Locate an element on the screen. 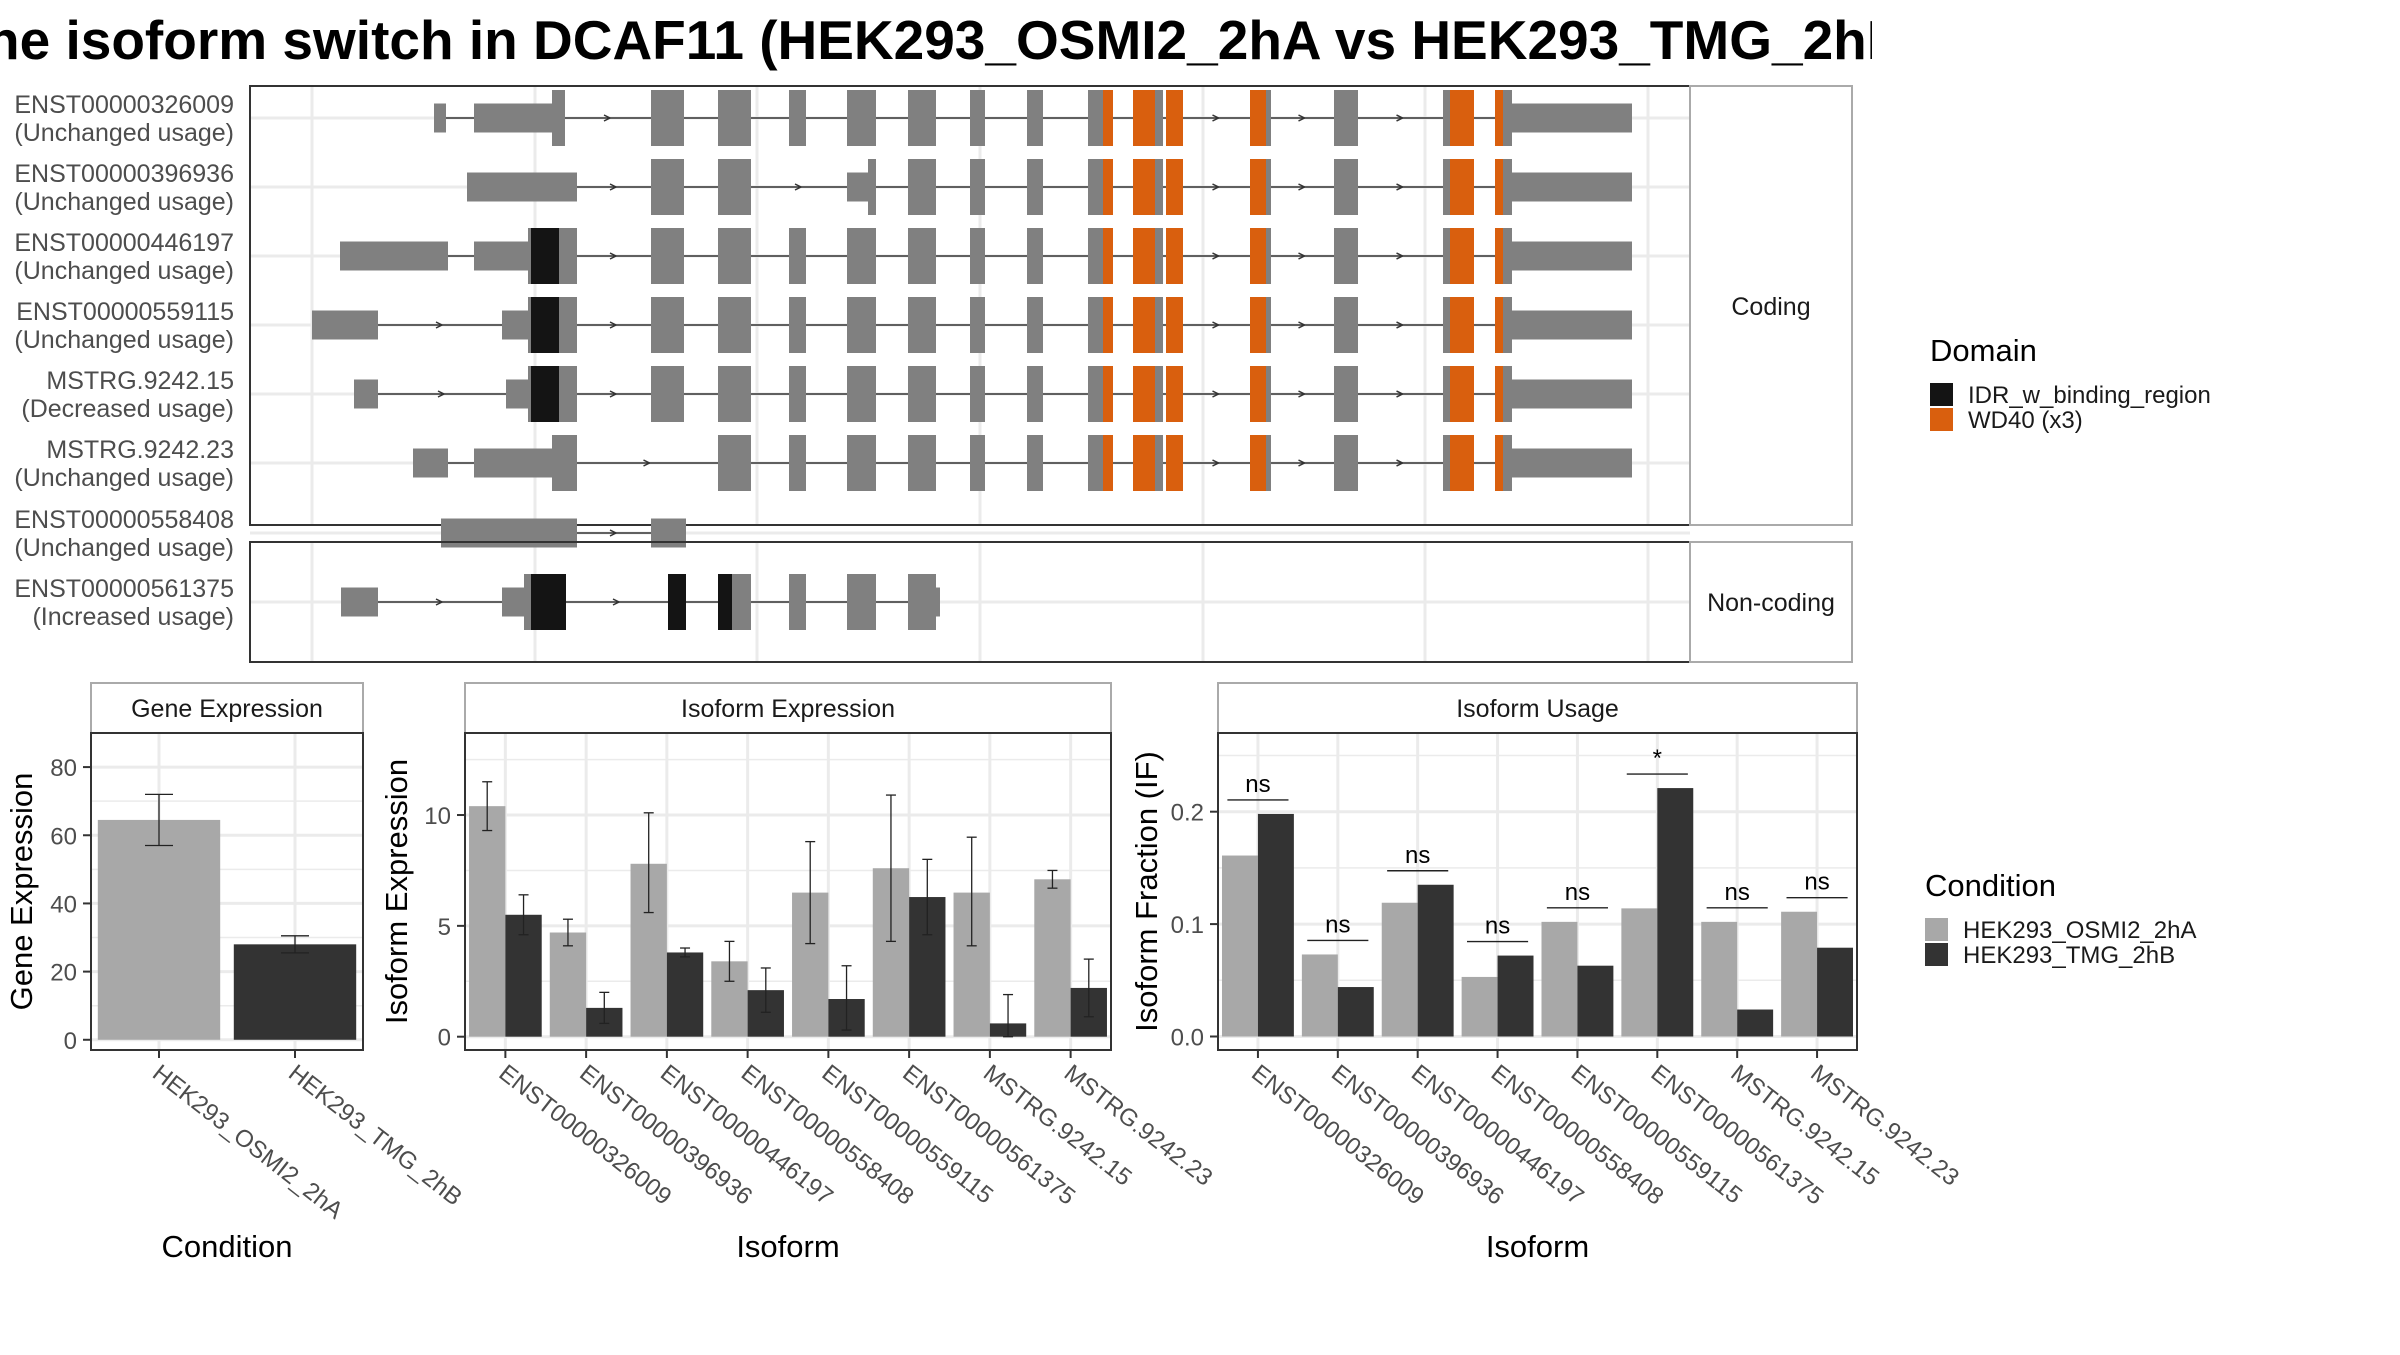 This screenshot has height=1355, width=2400. y-tick-label: 0.1 is located at coordinates (1187, 925).